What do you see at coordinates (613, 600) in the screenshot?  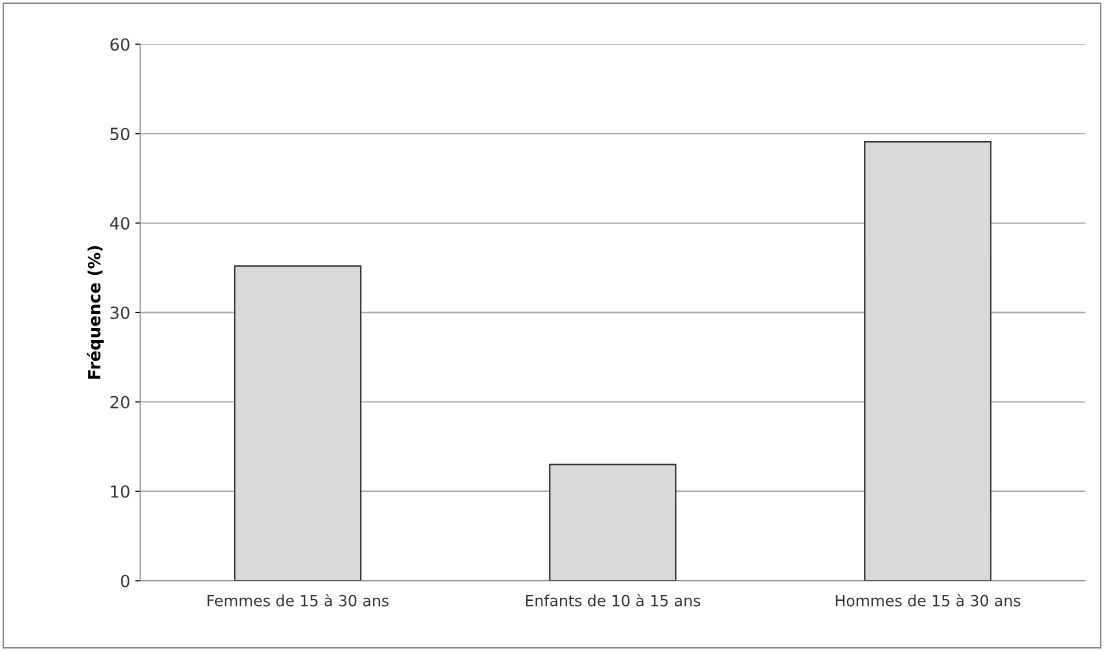 I see `x-tick-label: Enfants de 10 à 15 ans` at bounding box center [613, 600].